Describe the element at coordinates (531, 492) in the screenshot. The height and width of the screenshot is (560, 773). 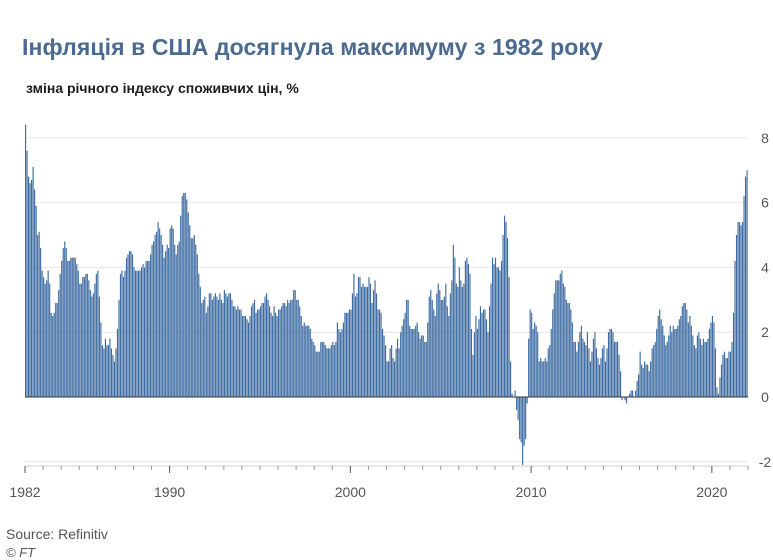
I see `x-tick-label: 2010` at that location.